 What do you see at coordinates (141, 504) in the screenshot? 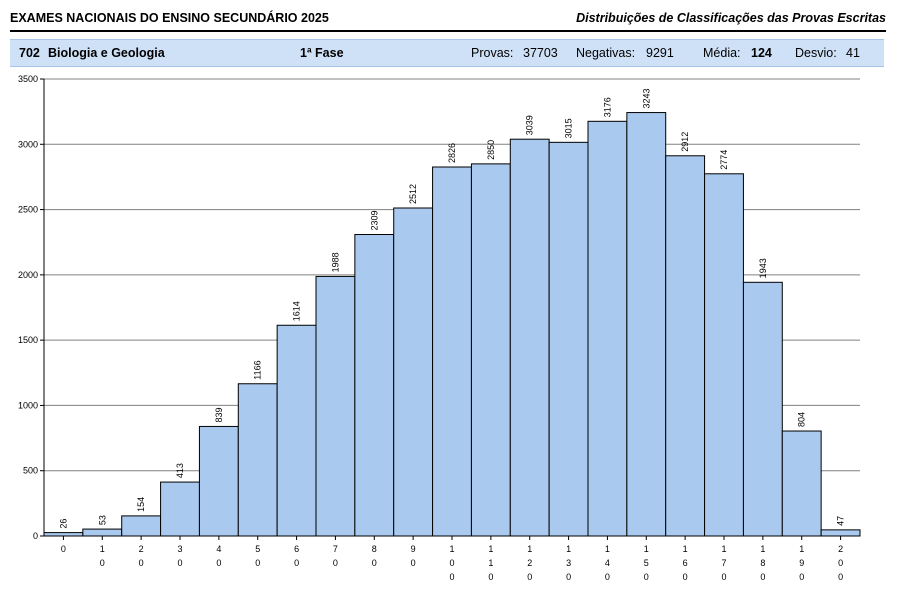
I see `bar-value-label: 154` at bounding box center [141, 504].